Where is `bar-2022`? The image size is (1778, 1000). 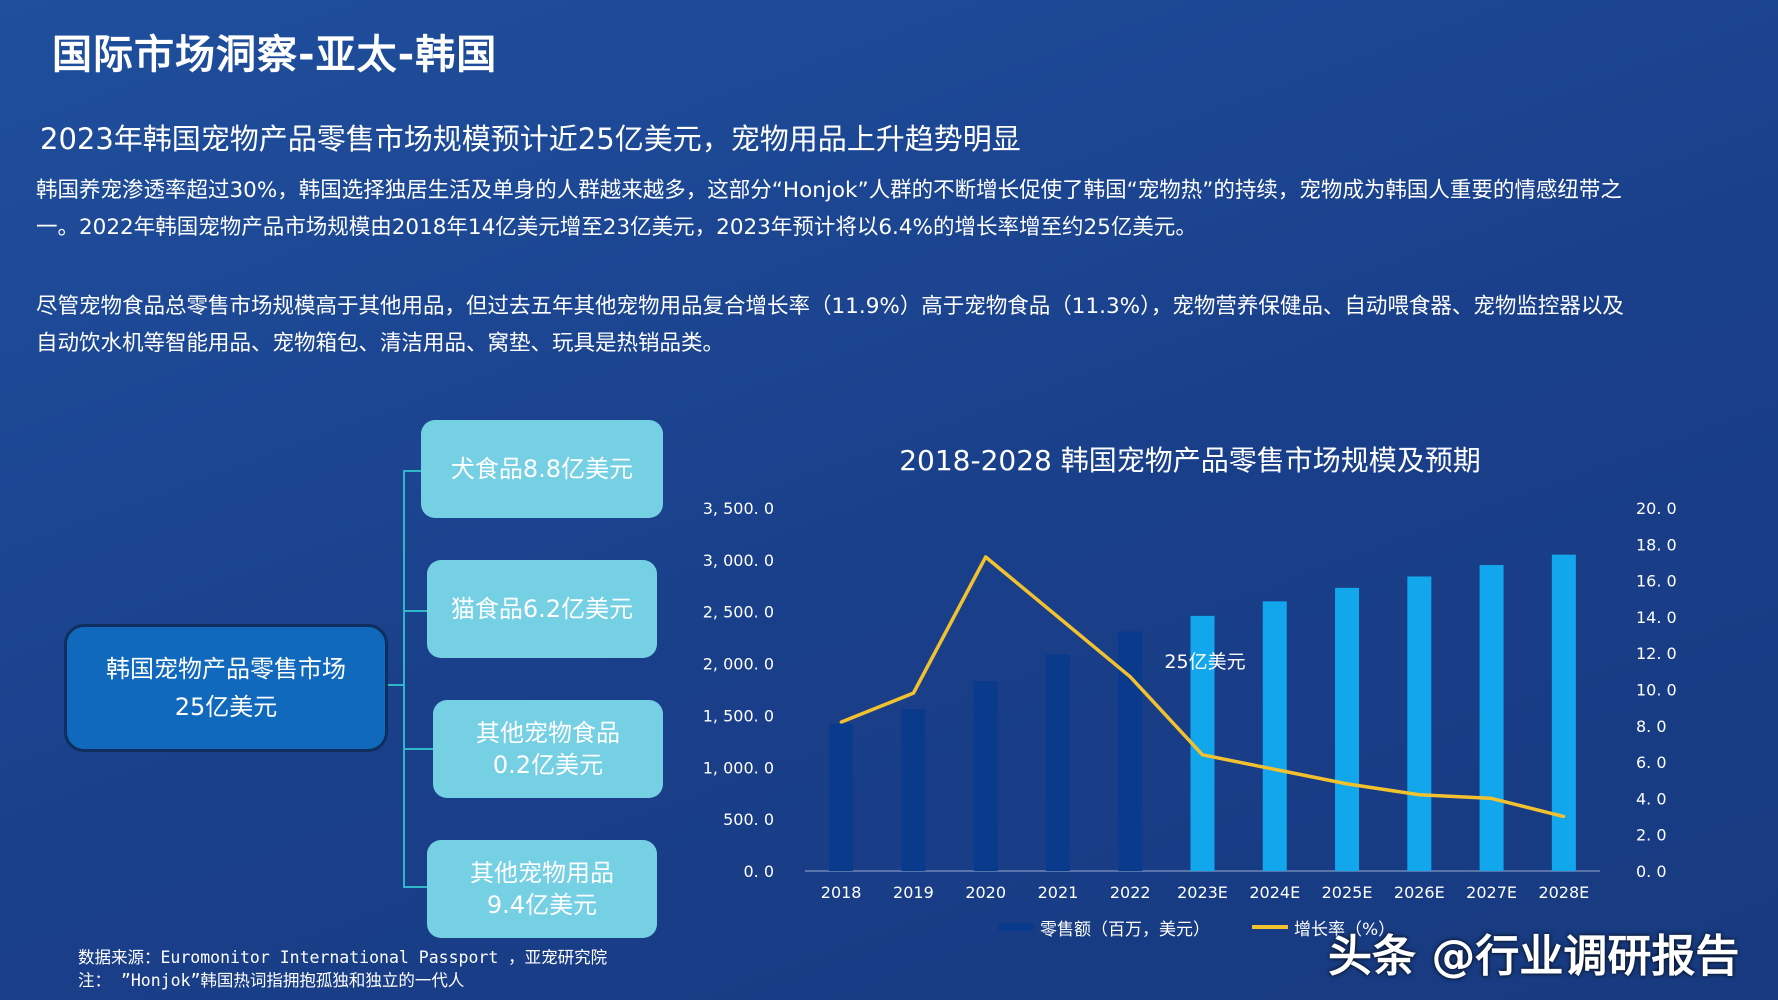 bar-2022 is located at coordinates (1130, 751).